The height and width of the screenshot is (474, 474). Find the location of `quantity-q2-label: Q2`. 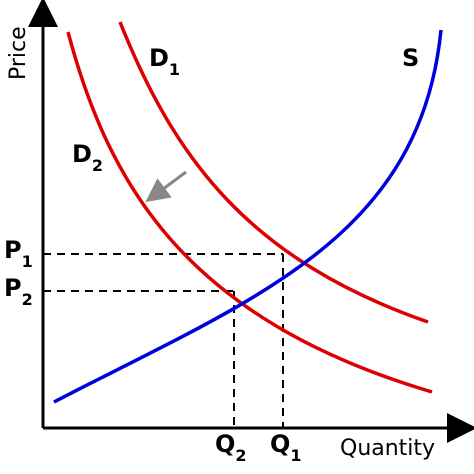

quantity-q2-label: Q2 is located at coordinates (231, 447).